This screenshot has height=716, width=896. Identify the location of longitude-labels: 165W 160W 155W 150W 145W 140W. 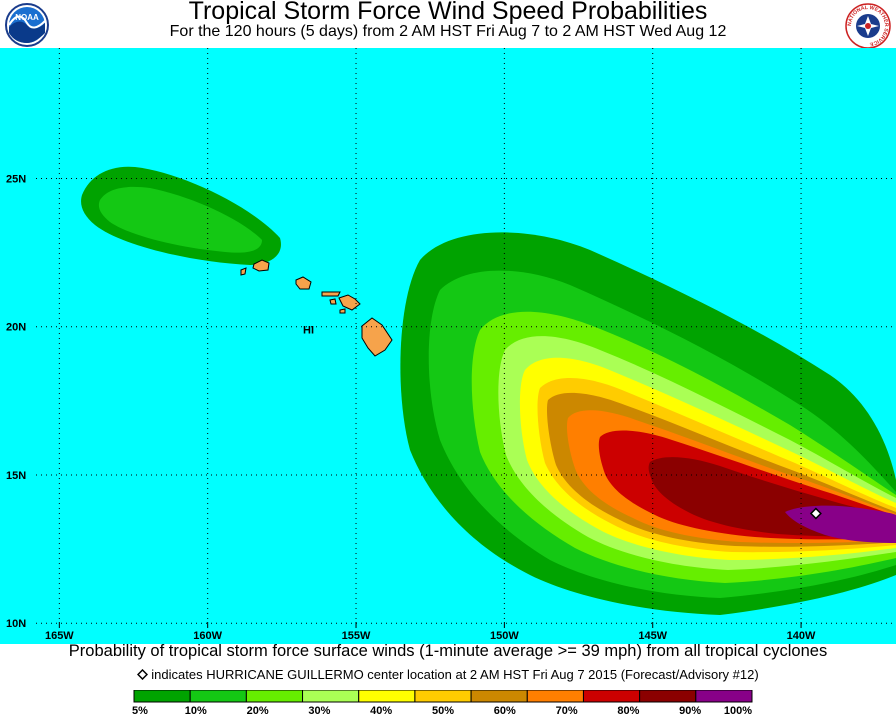
(430, 636).